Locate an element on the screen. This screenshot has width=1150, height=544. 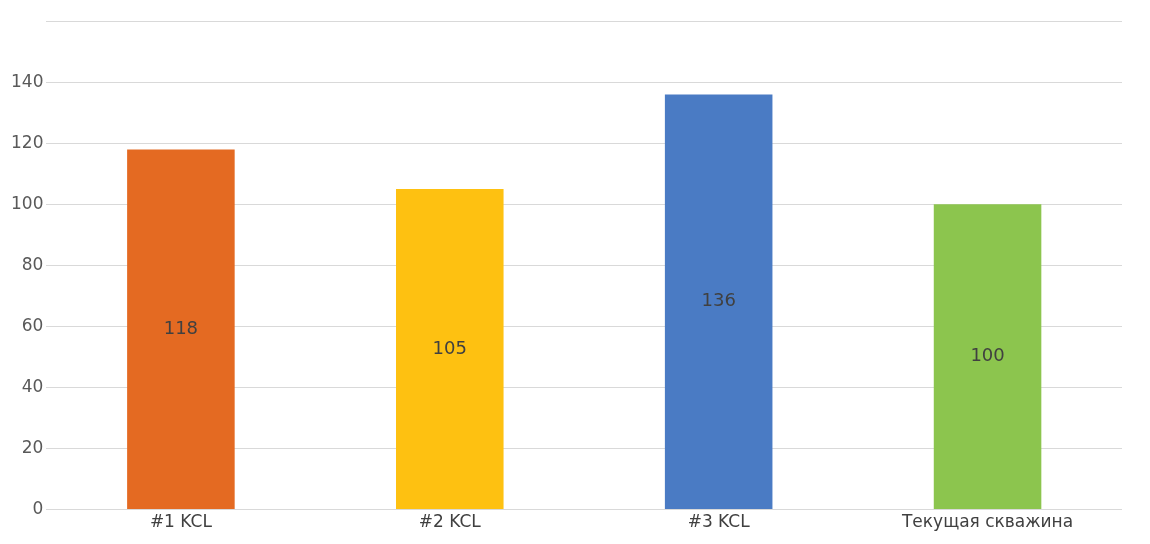
y-tick-label: 140 is located at coordinates (27, 80).